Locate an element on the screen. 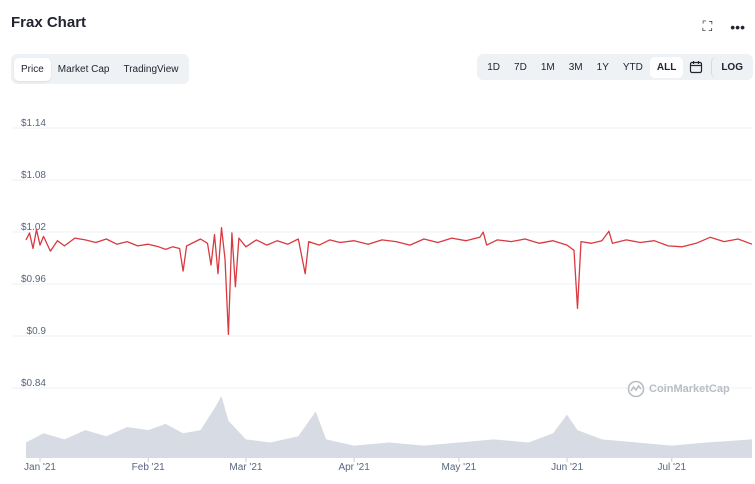 This screenshot has height=484, width=755. coinmarketcap-logo-icon is located at coordinates (636, 389).